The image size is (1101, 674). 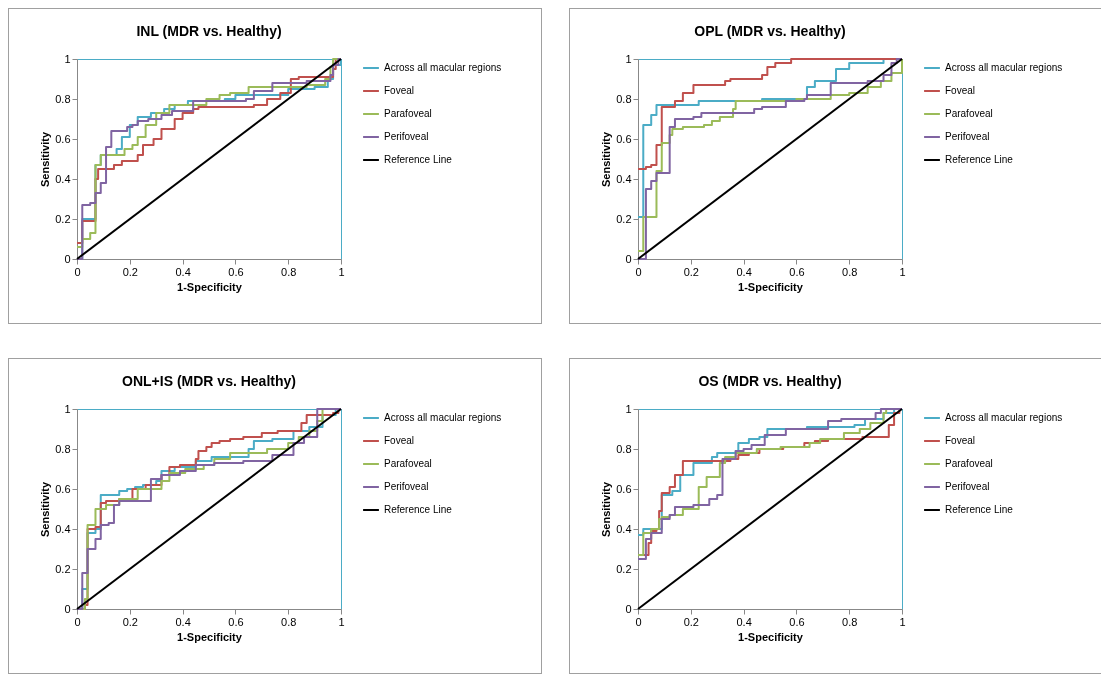 I want to click on chart-title: INL (MDR vs. Healthy), so click(x=209, y=31).